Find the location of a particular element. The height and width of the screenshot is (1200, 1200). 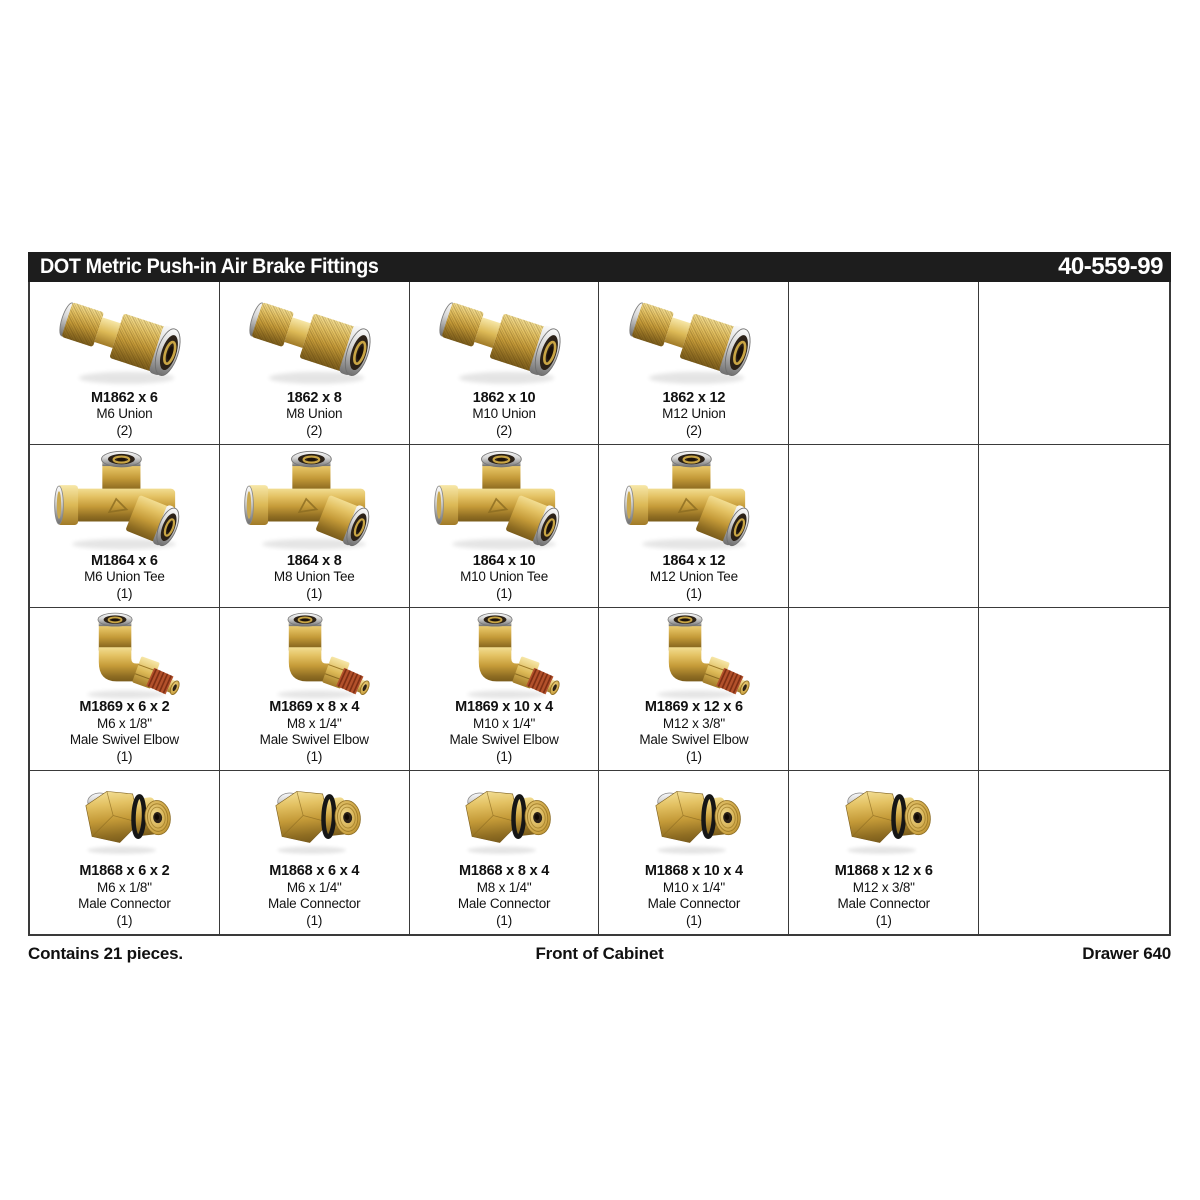

grid-cell: 1862 x 8 M8 Union (2) is located at coordinates (314, 363).